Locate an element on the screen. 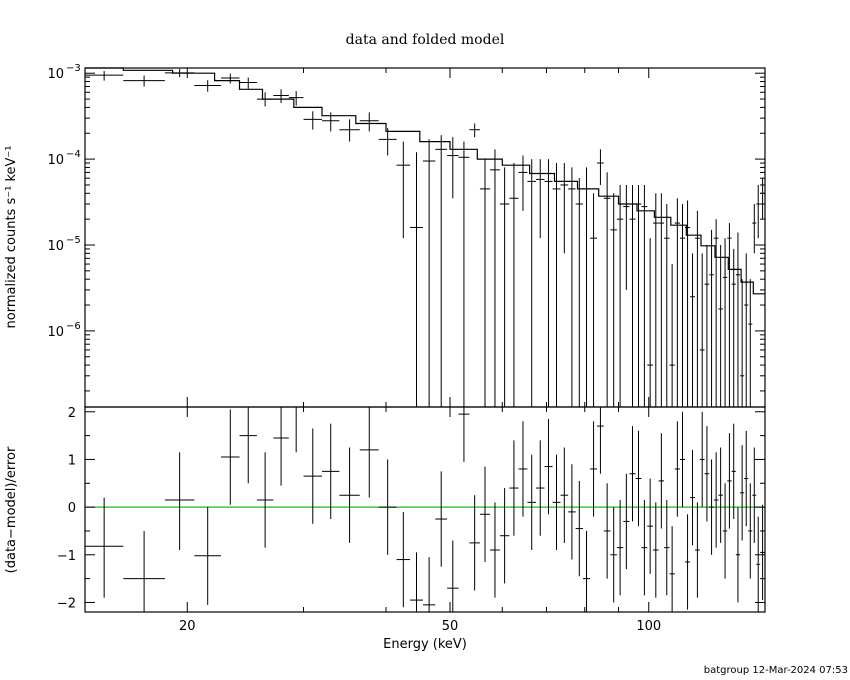 This screenshot has width=850, height=680. x-tick-label: 100 is located at coordinates (648, 626).